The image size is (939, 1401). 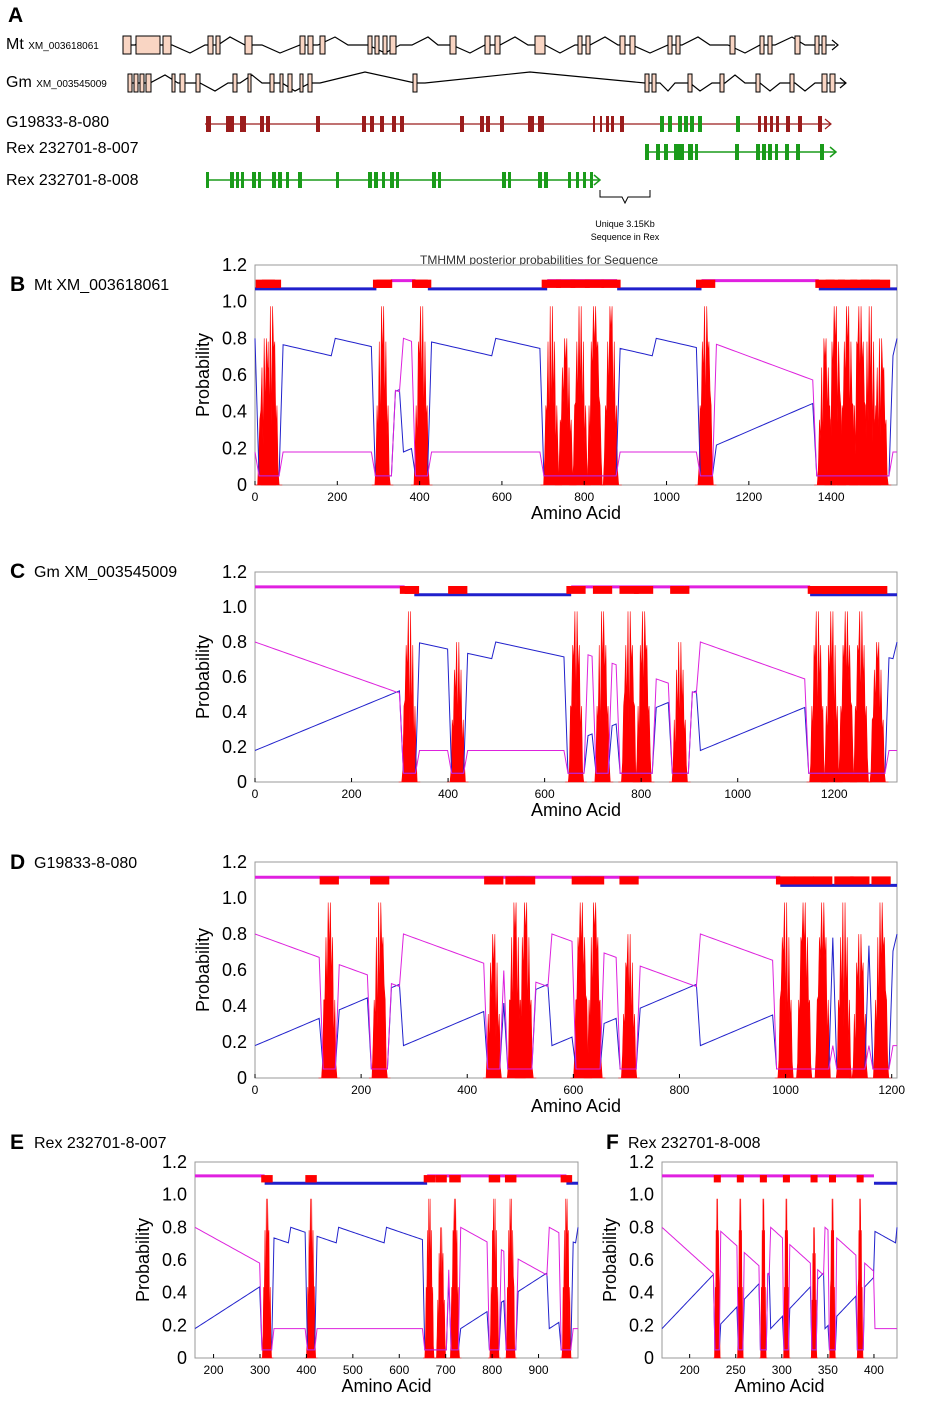 What do you see at coordinates (18, 862) in the screenshot?
I see `panel-d-letter: D` at bounding box center [18, 862].